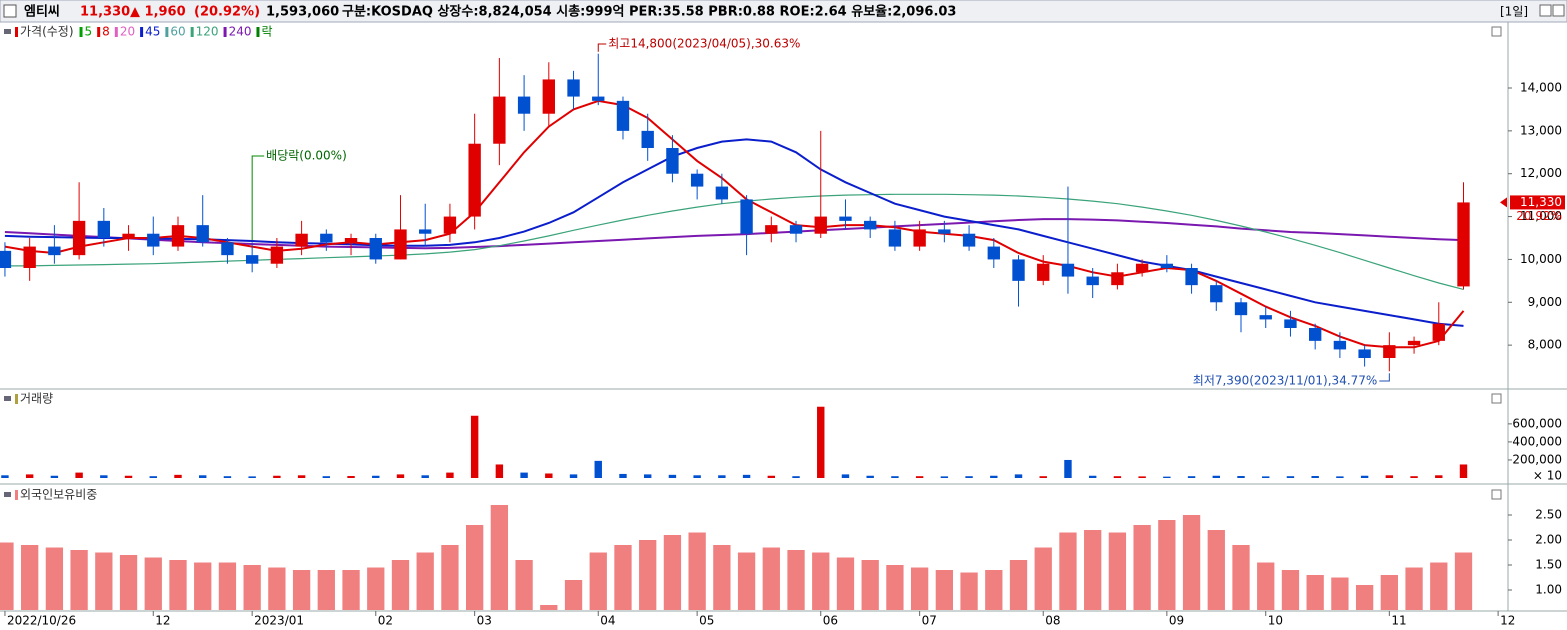  What do you see at coordinates (89, 32) in the screenshot?
I see `legend-label: 5` at bounding box center [89, 32].